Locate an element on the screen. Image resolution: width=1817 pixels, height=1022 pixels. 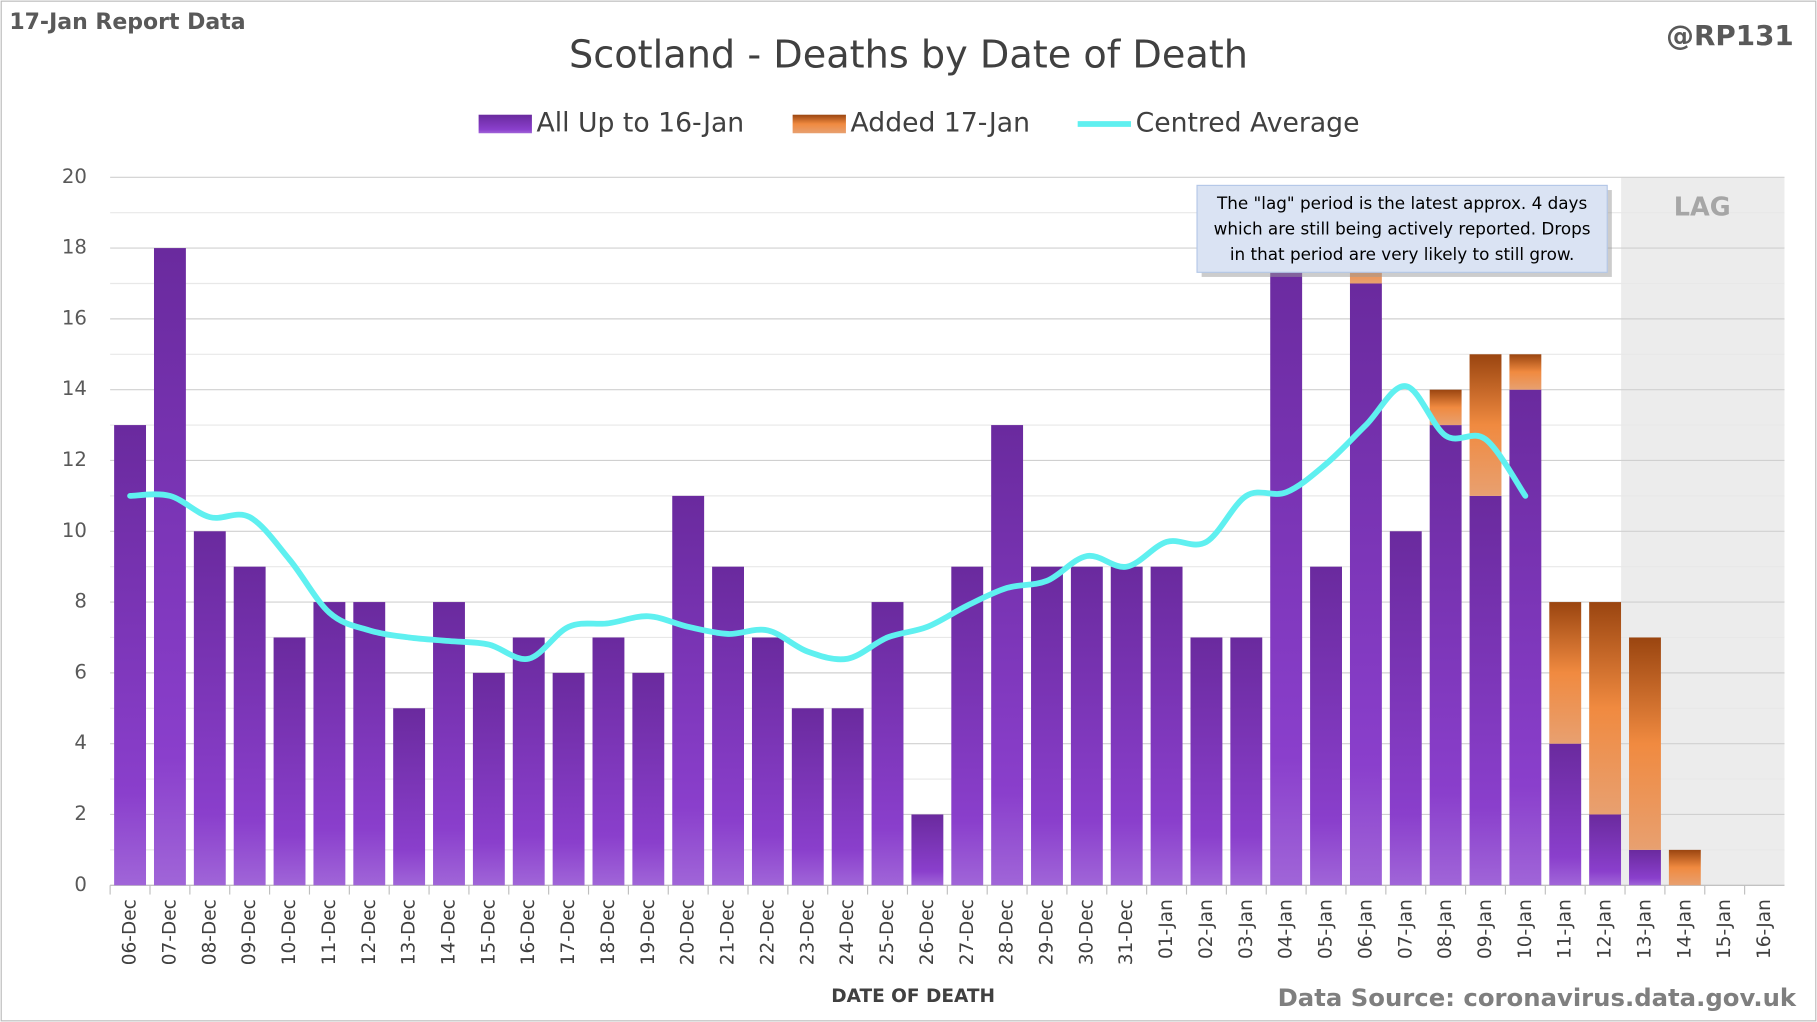
x-tick-label: 01-Jan is located at coordinates (1166, 929).